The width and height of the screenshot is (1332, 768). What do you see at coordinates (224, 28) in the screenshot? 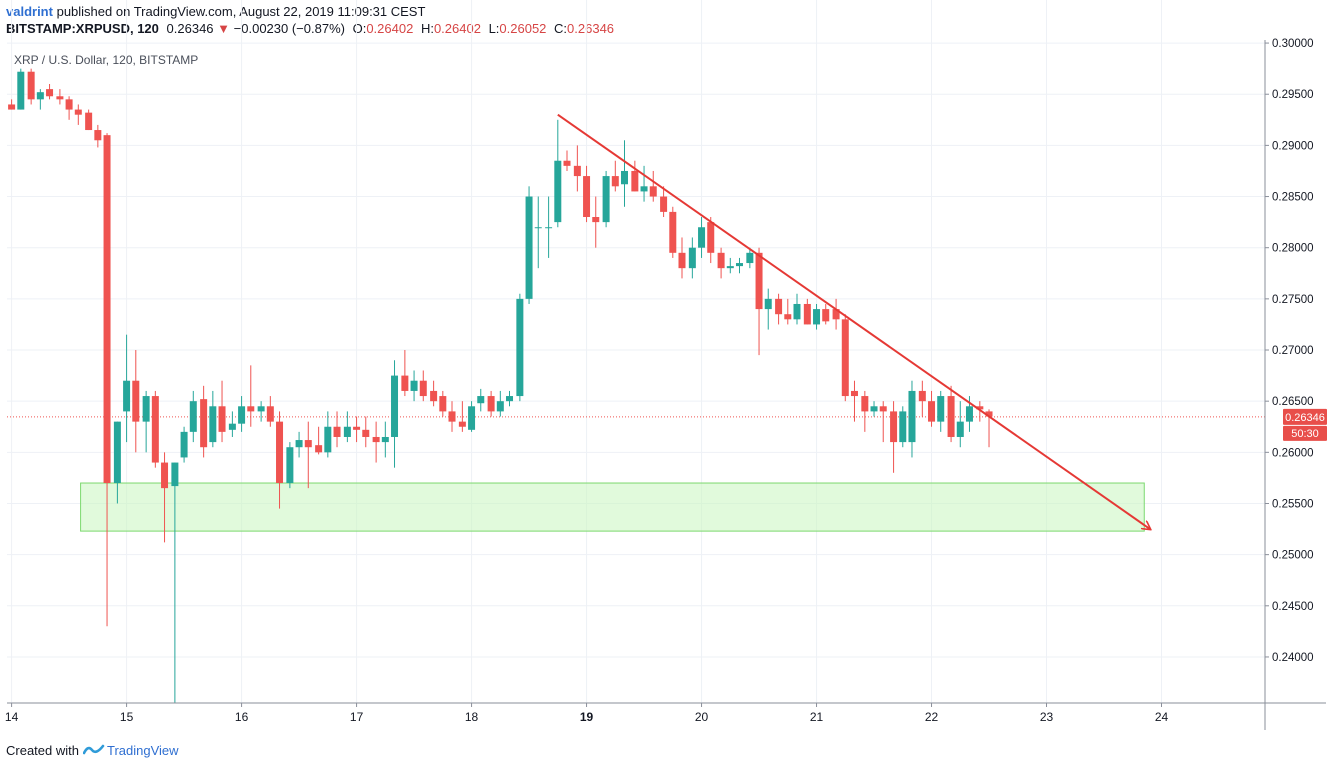
I see `change-down-icon: ▼` at bounding box center [224, 28].